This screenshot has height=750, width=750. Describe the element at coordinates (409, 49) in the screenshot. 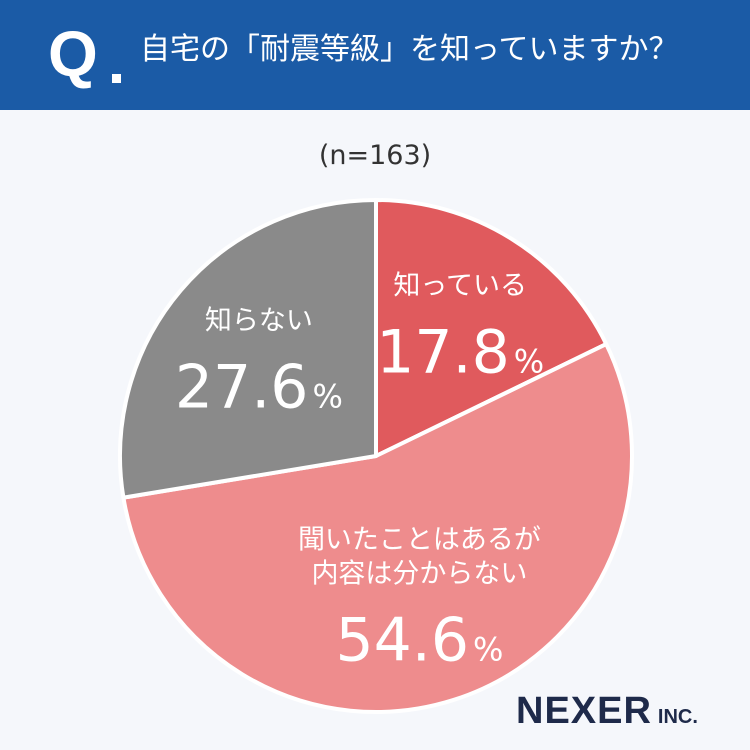

I see `question-text: 自宅の「耐震等級」を知っていますか？` at that location.